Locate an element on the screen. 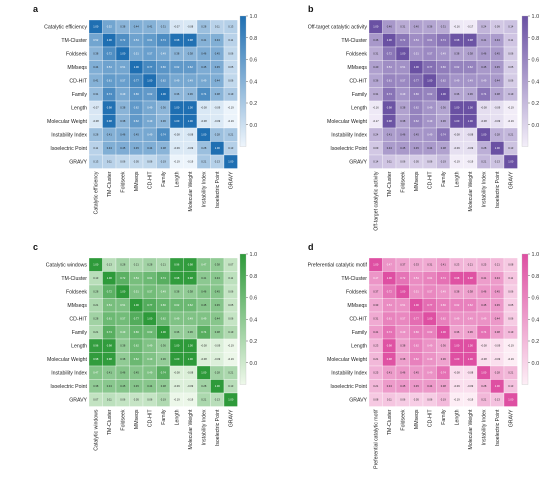  column-label: Instability Index is located at coordinates (485, 189).